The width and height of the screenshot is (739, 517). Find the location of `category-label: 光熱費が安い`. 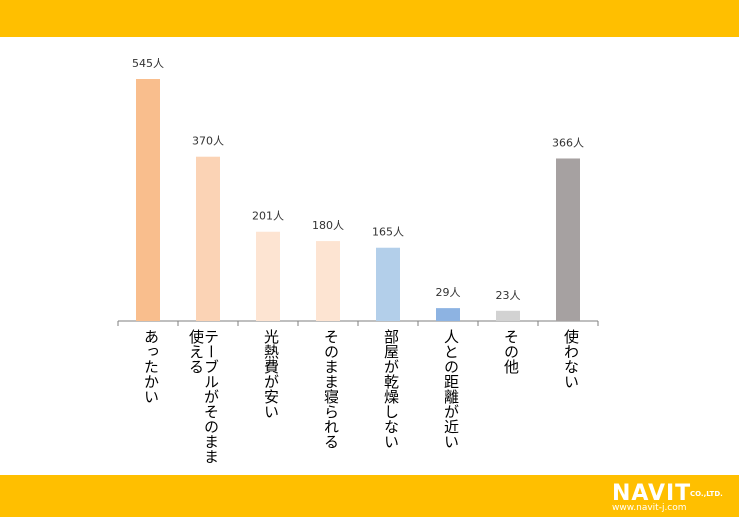

category-label: 光熱費が安い is located at coordinates (271, 374).